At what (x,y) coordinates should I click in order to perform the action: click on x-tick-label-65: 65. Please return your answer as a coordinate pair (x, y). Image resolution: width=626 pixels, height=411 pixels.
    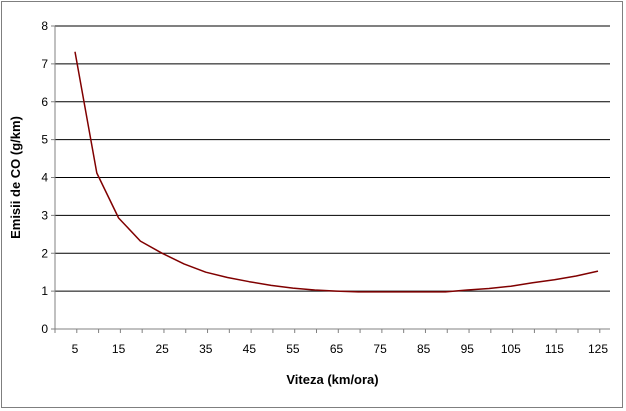
    Looking at the image, I should click on (337, 349).